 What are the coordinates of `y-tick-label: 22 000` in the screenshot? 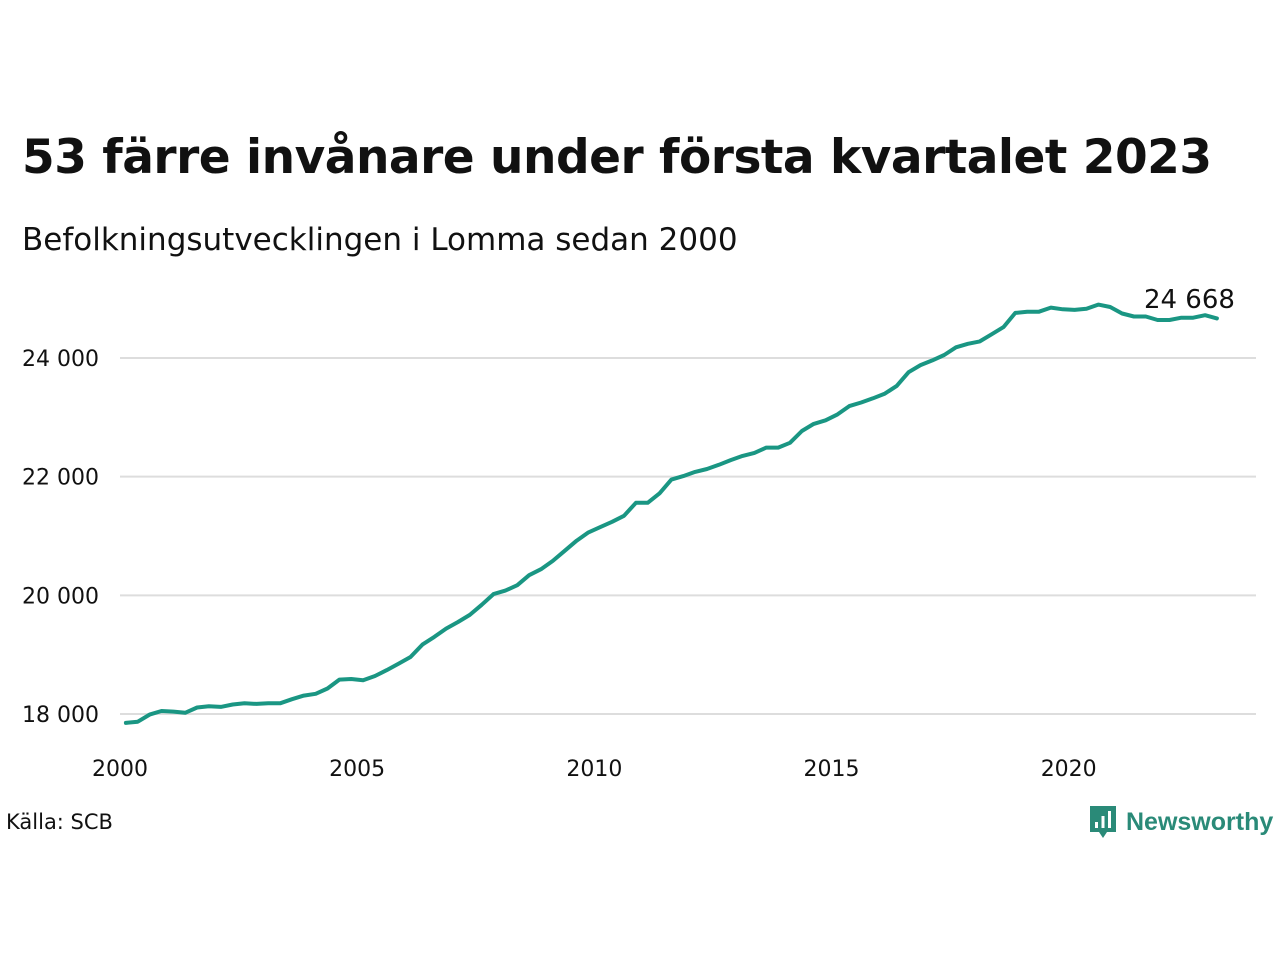 It's located at (60, 478).